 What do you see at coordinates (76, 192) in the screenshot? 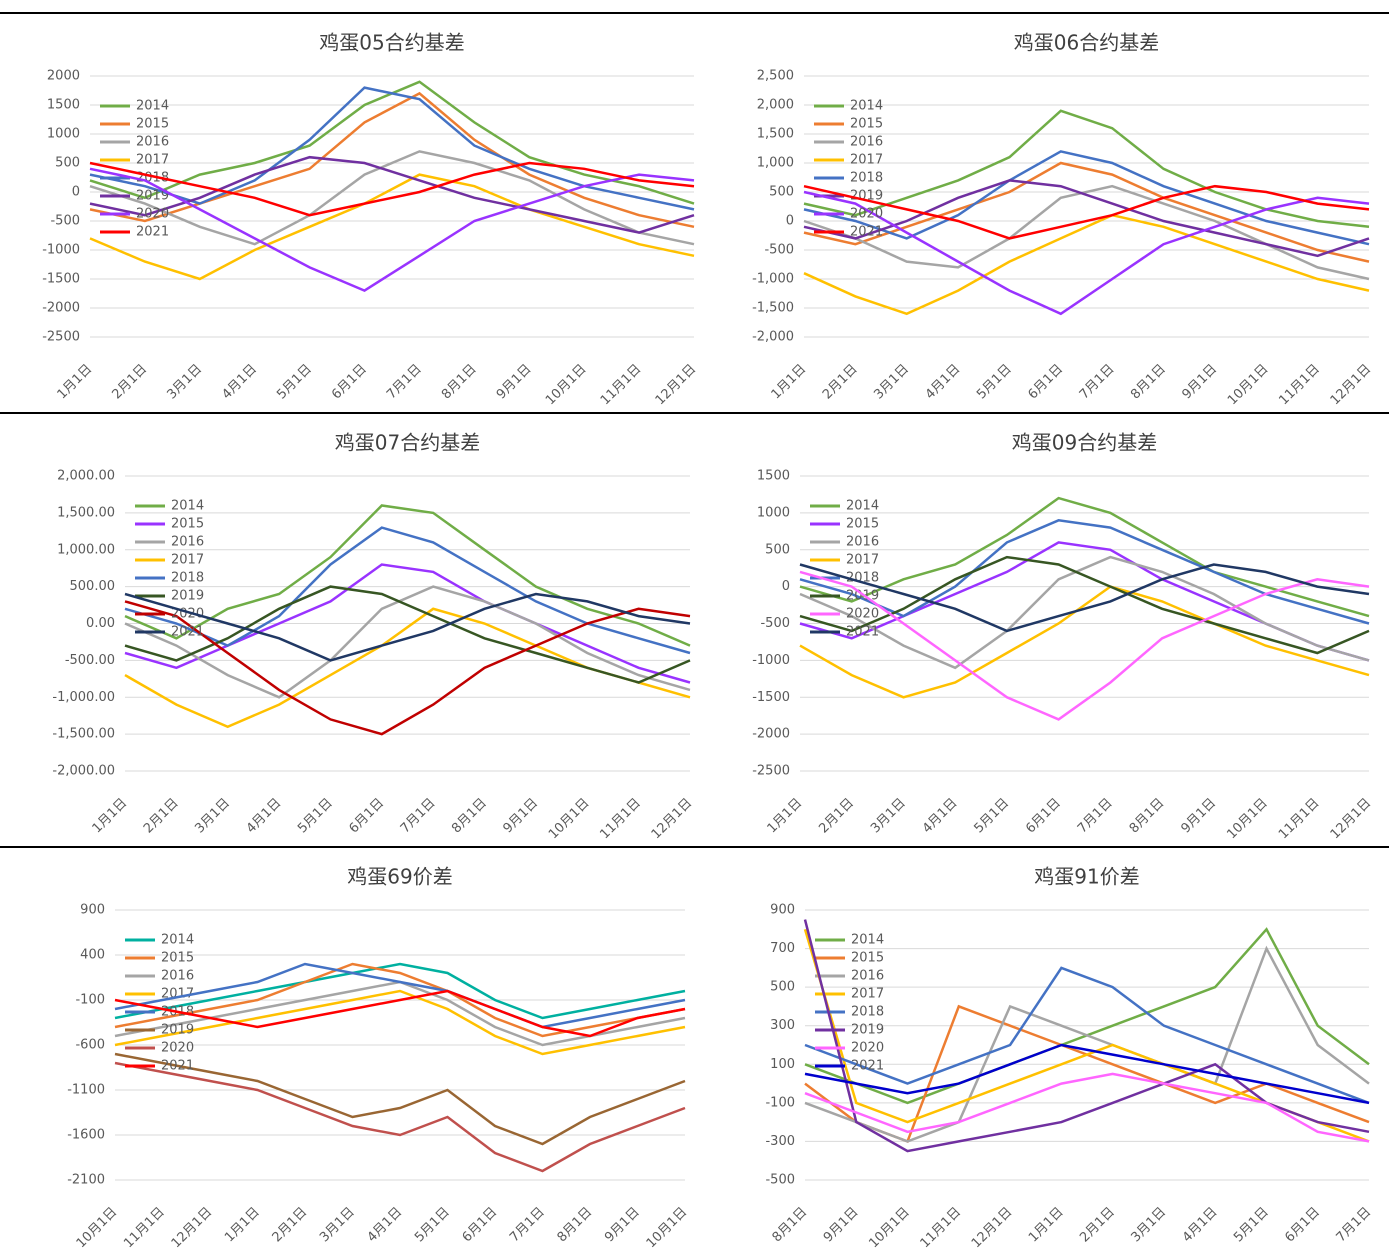
I see `y-tick-label: 0` at bounding box center [76, 192].